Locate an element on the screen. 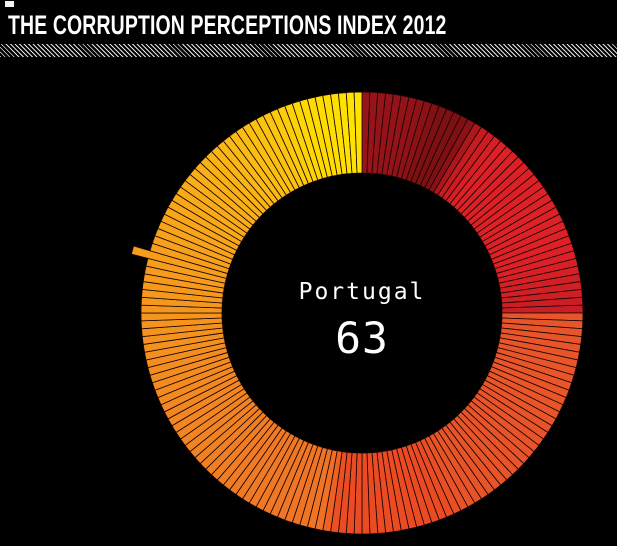 The image size is (617, 546). hatch-divider is located at coordinates (308, 50).